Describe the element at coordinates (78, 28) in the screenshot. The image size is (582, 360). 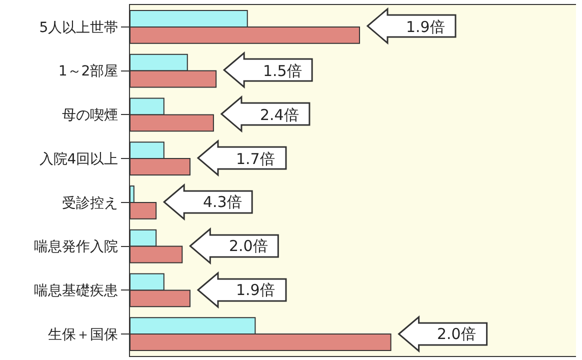
I see `y-tick-label: 5人以上世帯` at that location.